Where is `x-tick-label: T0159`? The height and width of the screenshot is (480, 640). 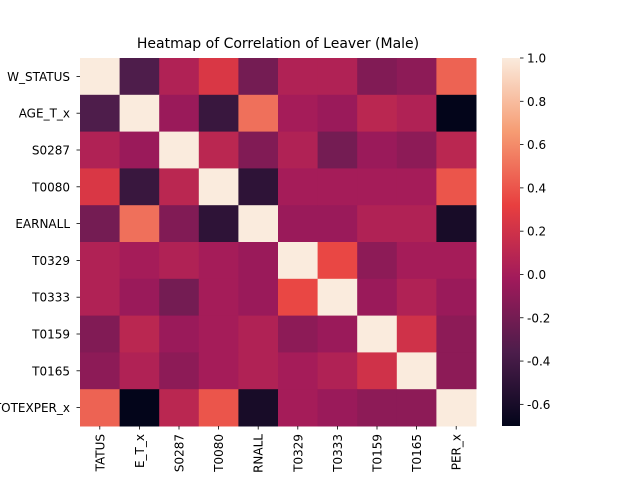
x-tick-label: T0159 is located at coordinates (378, 453).